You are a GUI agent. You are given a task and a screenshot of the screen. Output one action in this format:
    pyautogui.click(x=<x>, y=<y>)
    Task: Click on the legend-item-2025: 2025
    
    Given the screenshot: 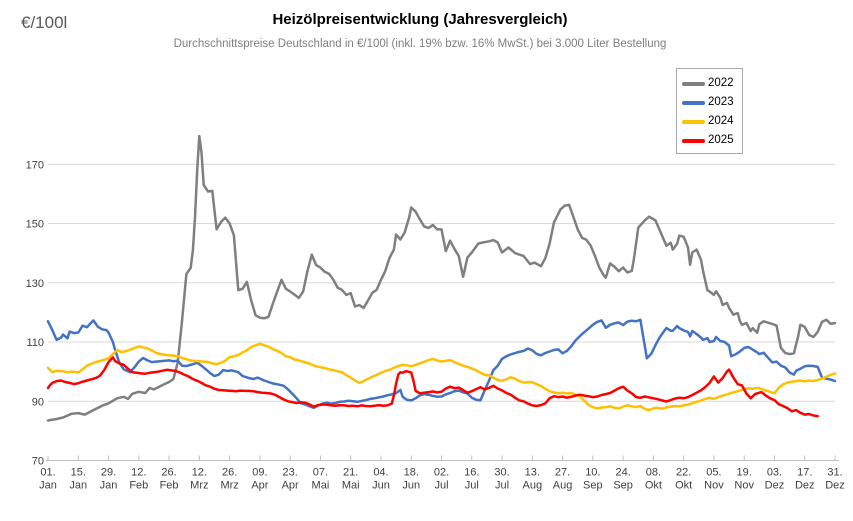 What is the action you would take?
    pyautogui.click(x=712, y=140)
    